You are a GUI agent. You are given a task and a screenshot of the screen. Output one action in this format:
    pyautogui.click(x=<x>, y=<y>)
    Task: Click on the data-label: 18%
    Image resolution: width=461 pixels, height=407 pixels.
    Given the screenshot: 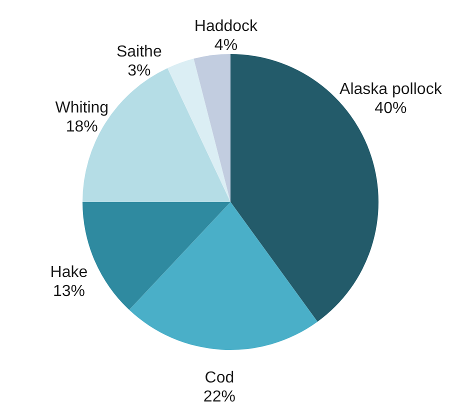 What is the action you would take?
    pyautogui.click(x=82, y=127)
    